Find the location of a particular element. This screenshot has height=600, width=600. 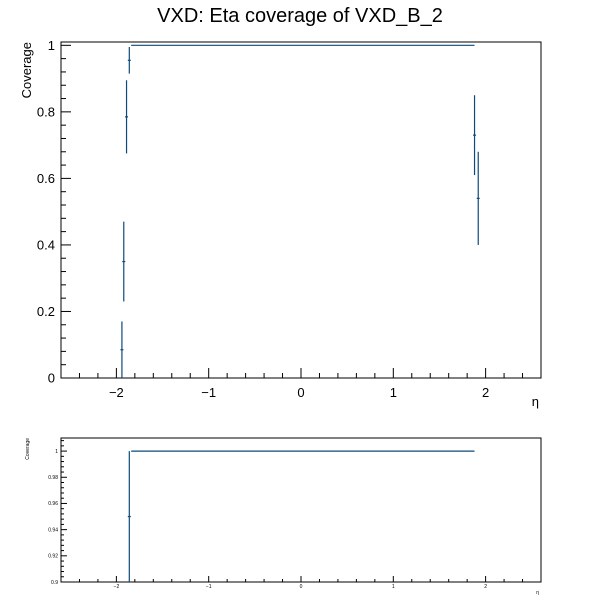

y-tick-label: 0.6 is located at coordinates (46, 178).